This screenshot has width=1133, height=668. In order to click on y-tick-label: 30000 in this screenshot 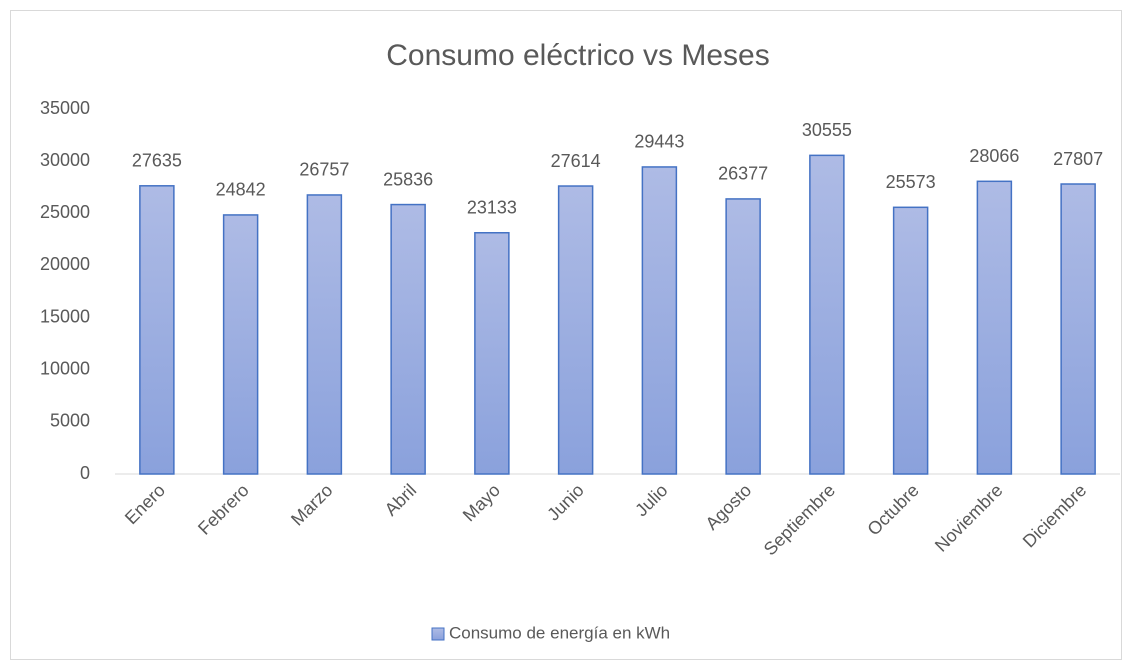, I will do `click(65, 160)`.